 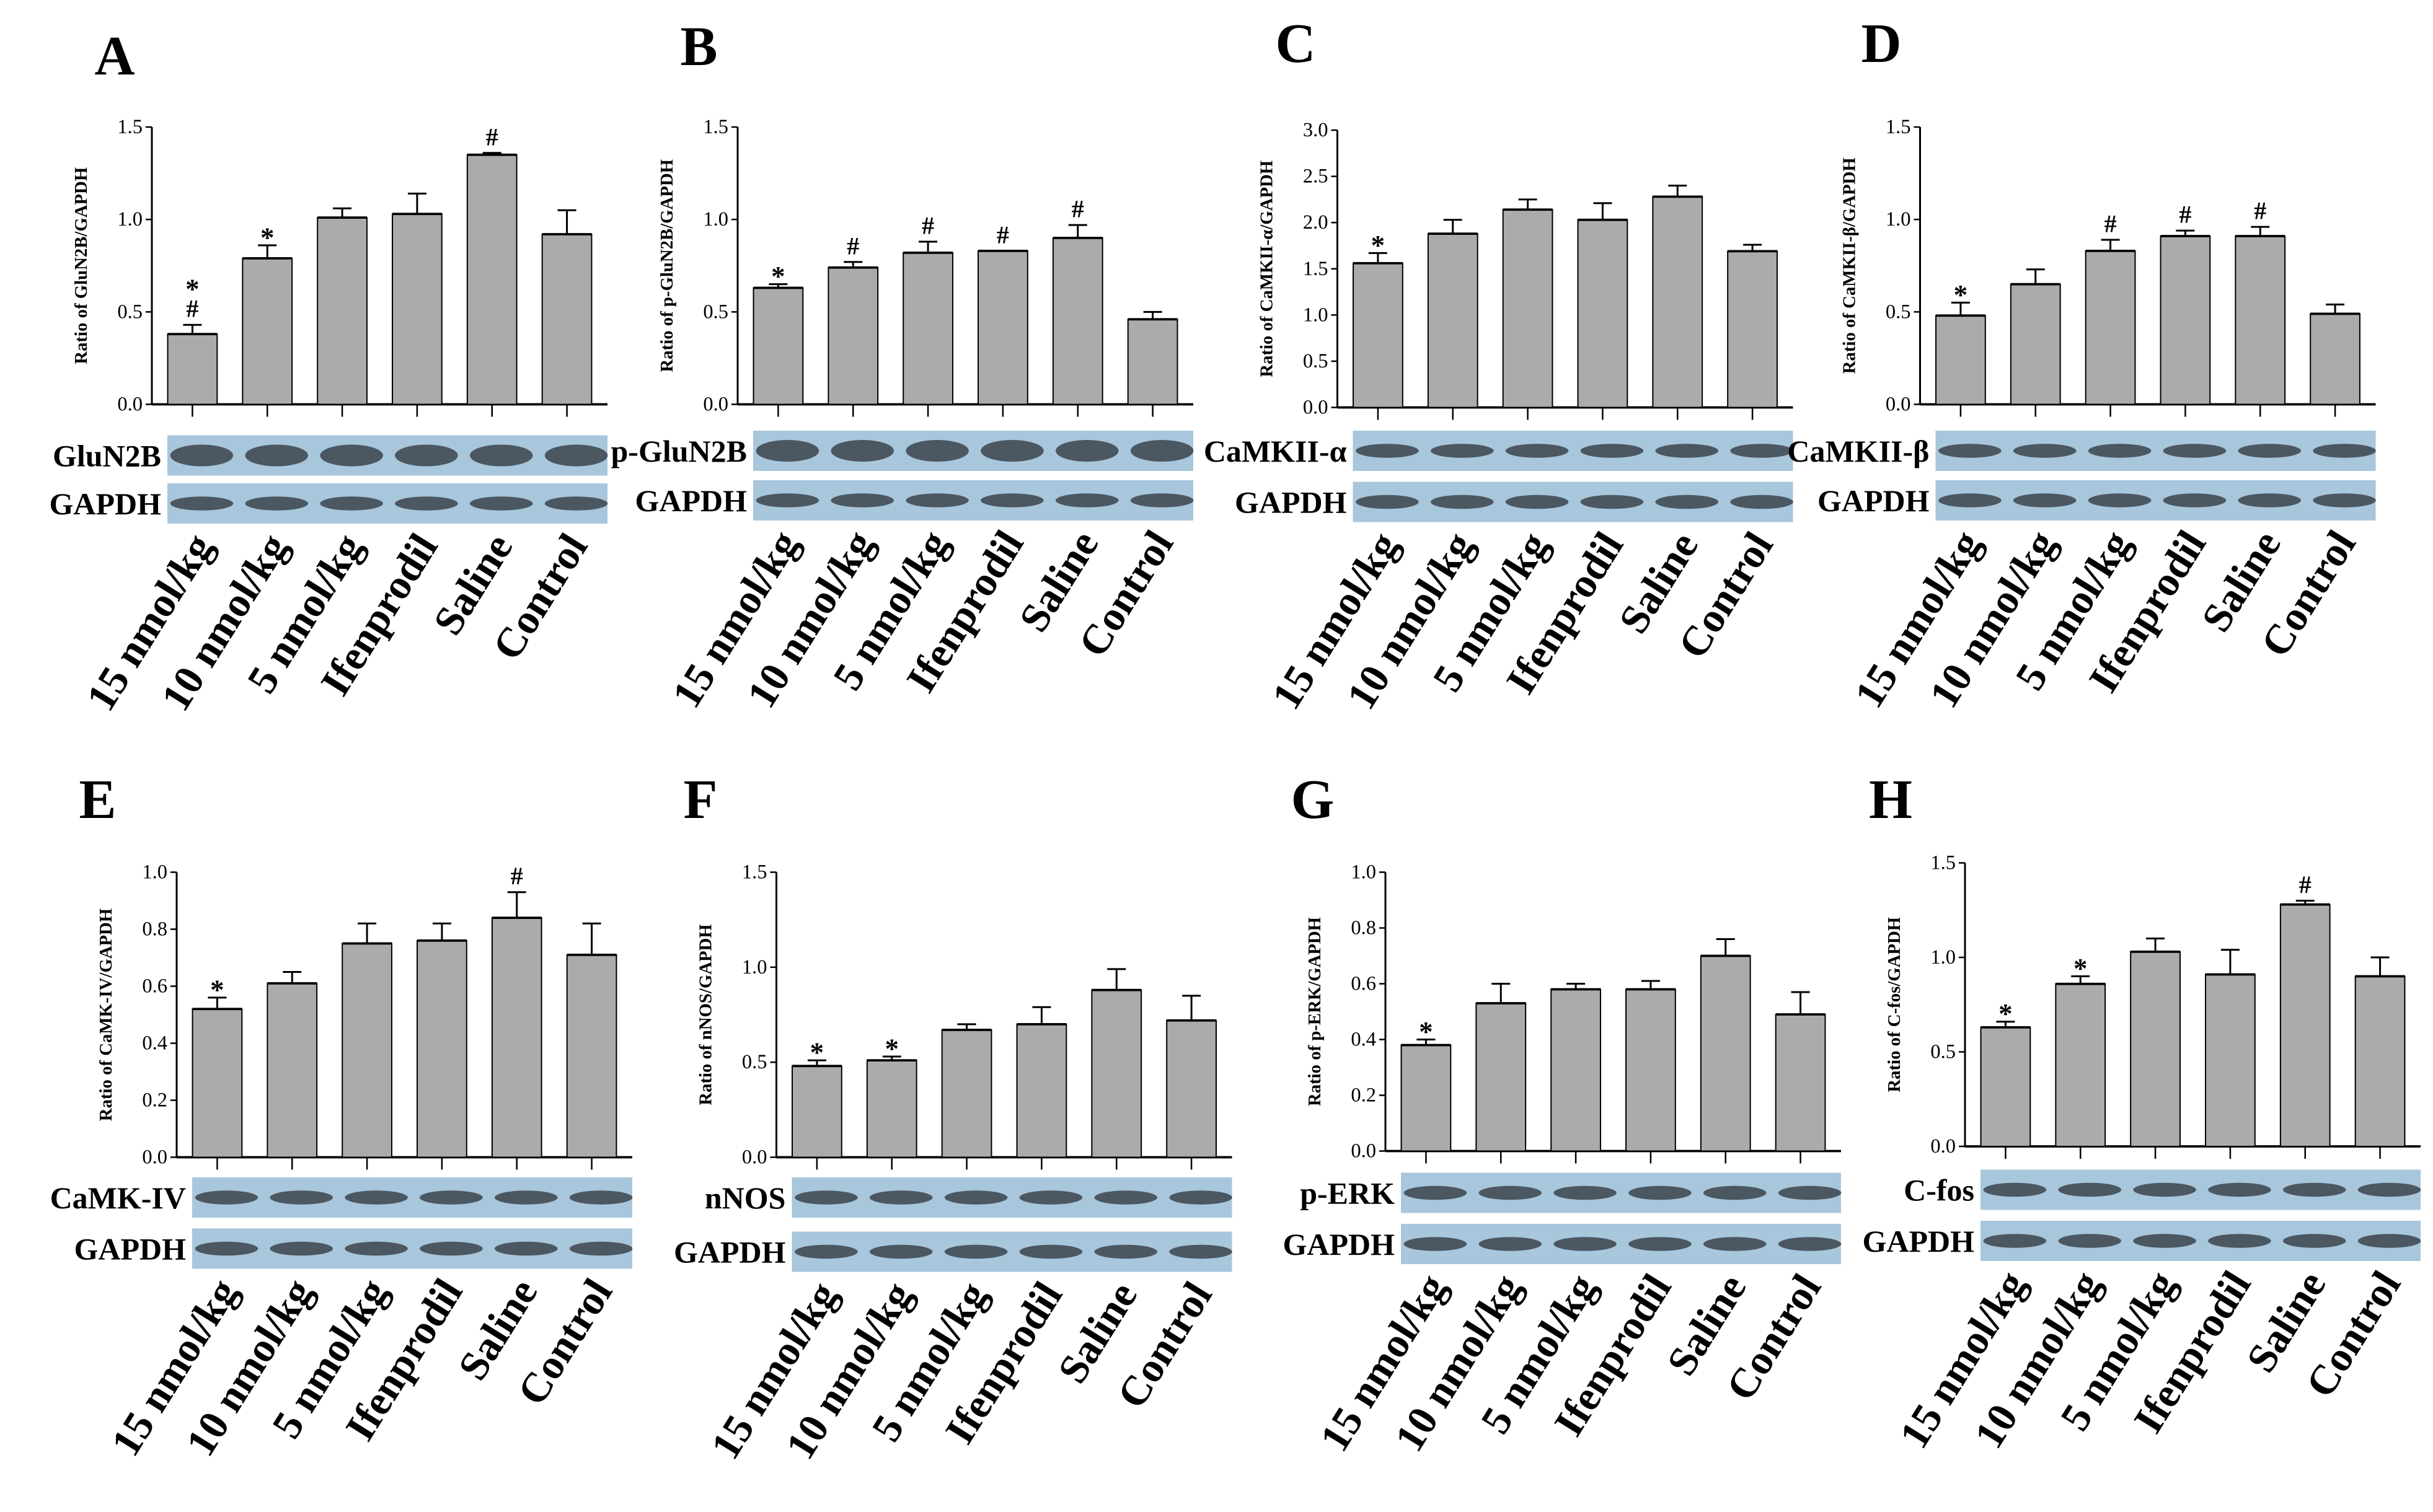 I want to click on panel-letter: B, so click(x=699, y=46).